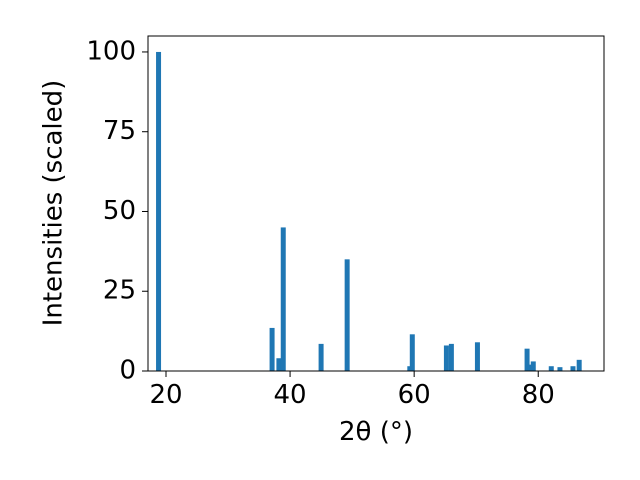 The image size is (640, 480). What do you see at coordinates (165, 395) in the screenshot?
I see `x-tick-label: 20` at bounding box center [165, 395].